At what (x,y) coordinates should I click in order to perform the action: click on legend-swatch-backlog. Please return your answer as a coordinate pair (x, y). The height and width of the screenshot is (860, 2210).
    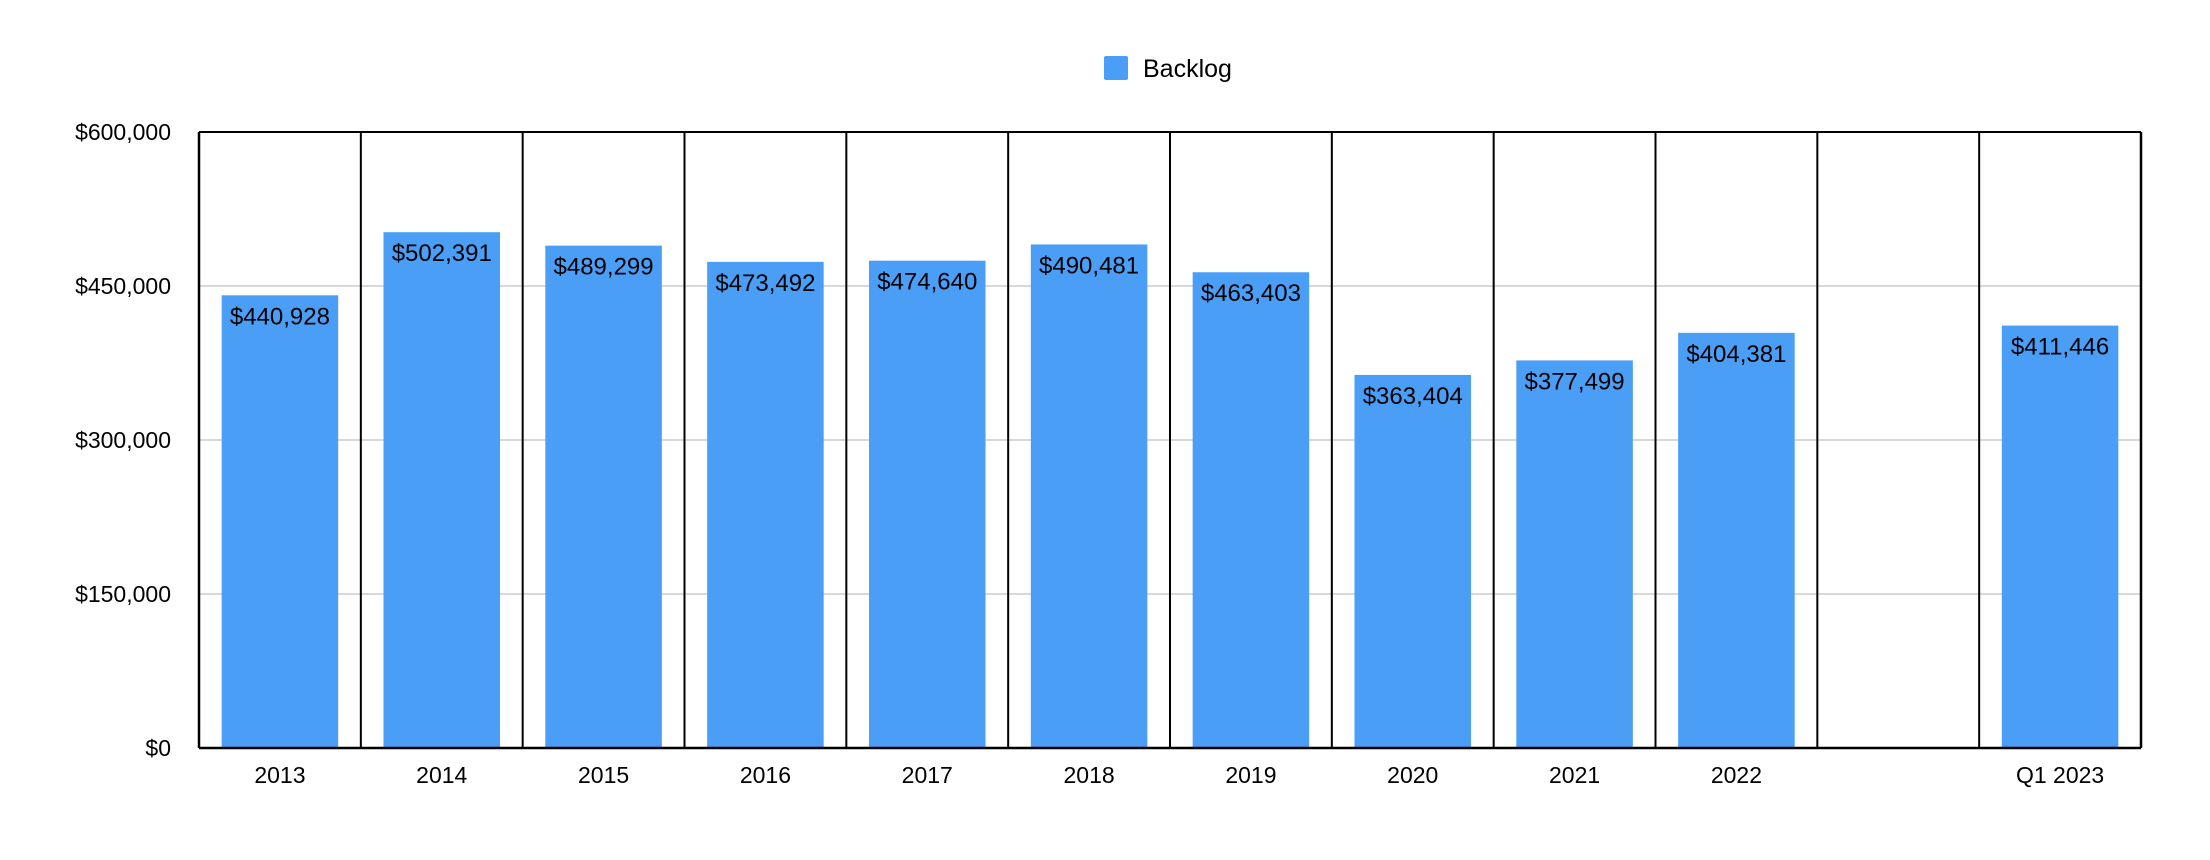
    Looking at the image, I should click on (1116, 68).